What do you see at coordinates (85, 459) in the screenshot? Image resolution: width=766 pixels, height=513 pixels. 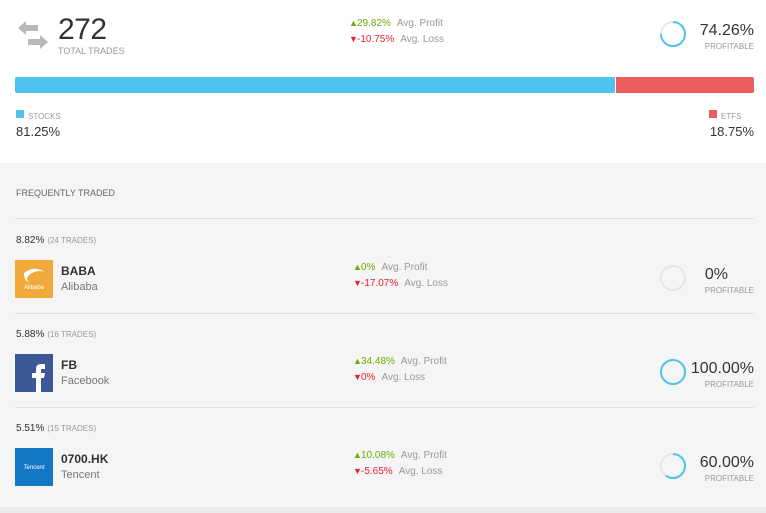 I see `stock-symbol: 0700.HK` at bounding box center [85, 459].